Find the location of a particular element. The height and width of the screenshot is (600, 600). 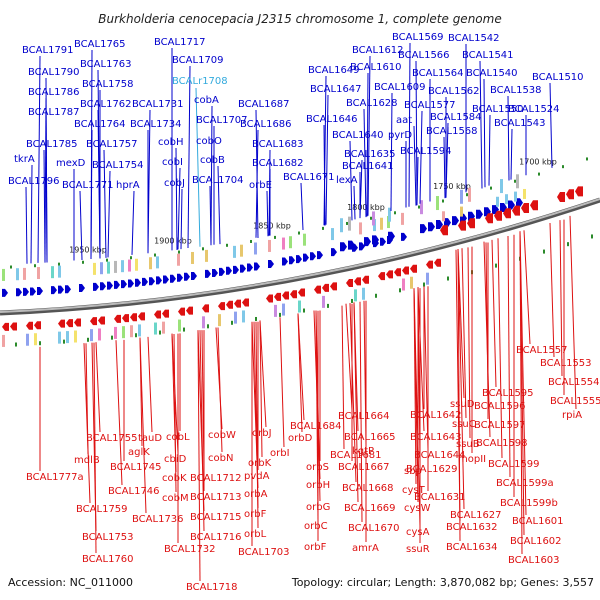

forward-gene-label: BCAL1791 is located at coordinates (48, 50).